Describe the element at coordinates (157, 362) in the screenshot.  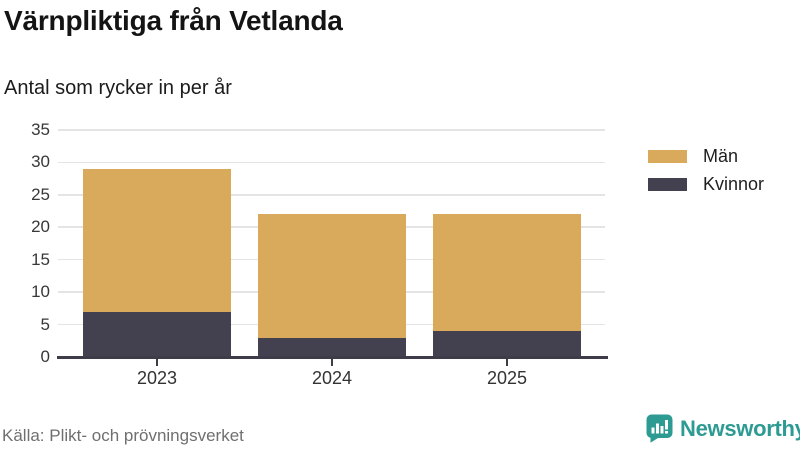
I see `x-axis-tick-2023` at that location.